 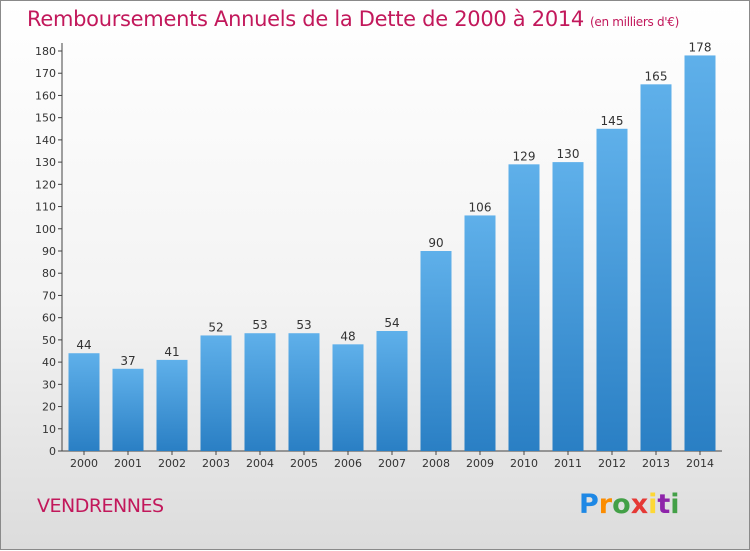 I want to click on logo-letter: r, so click(x=605, y=504).